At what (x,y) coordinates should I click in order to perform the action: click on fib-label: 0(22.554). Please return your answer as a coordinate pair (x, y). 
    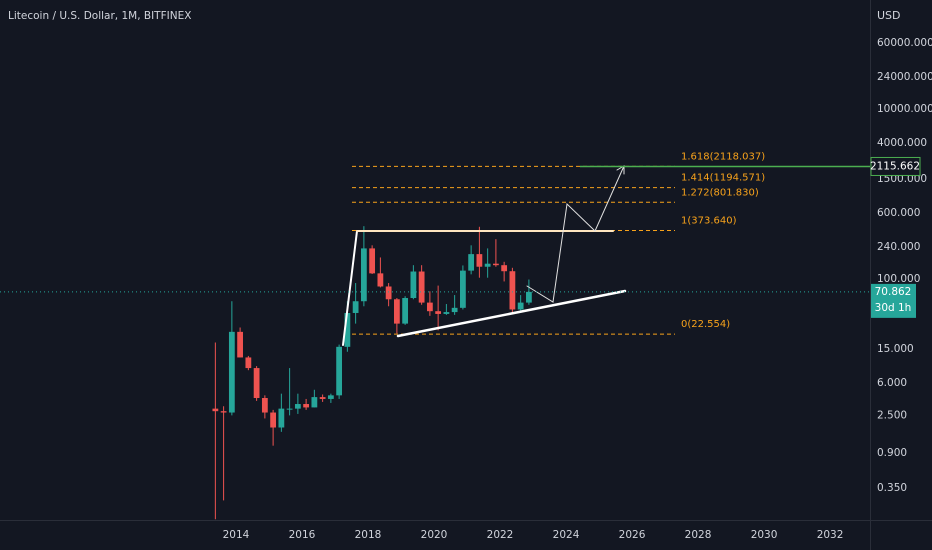
    Looking at the image, I should click on (705, 324).